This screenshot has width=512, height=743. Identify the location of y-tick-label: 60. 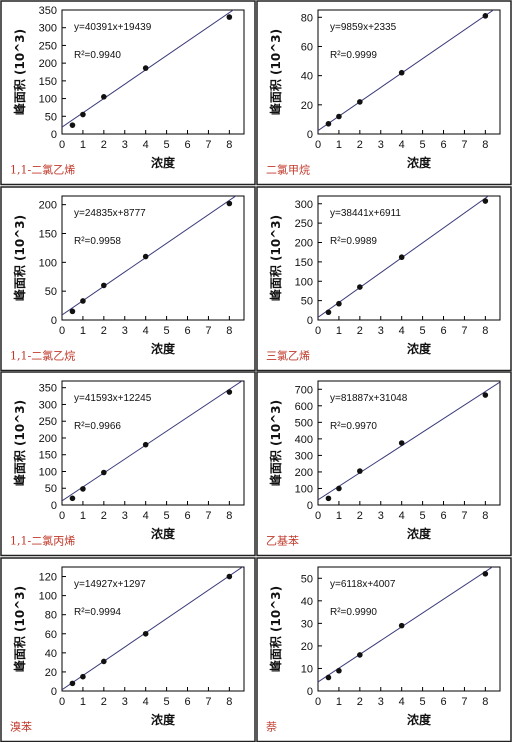
(51, 634).